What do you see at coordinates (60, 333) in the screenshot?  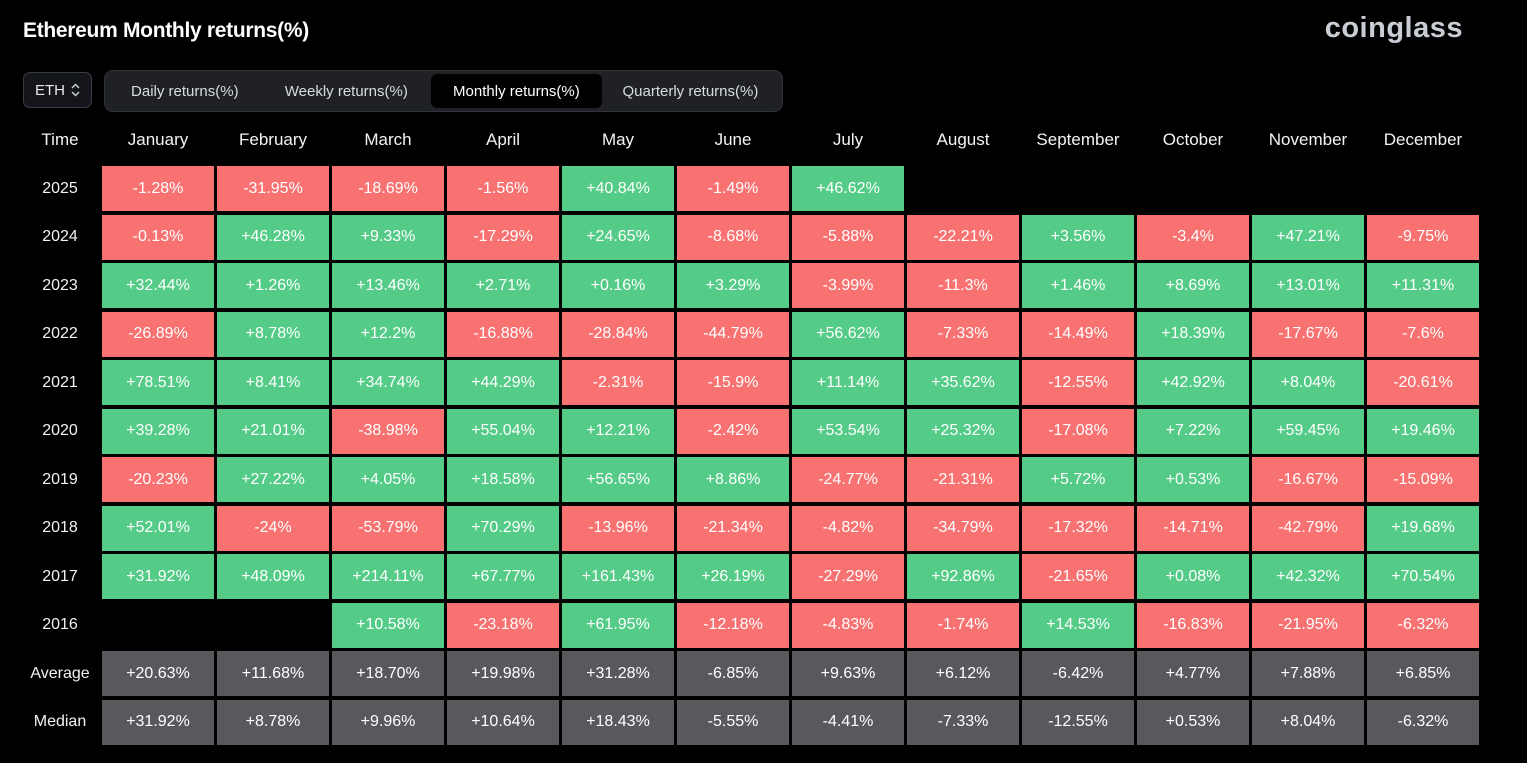 I see `year-label: 2022` at bounding box center [60, 333].